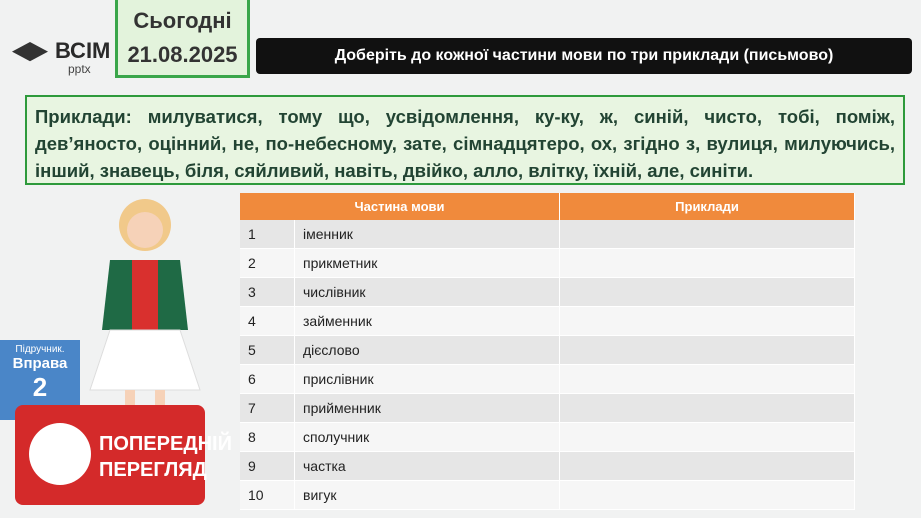 This screenshot has height=518, width=921. I want to click on part-of-speech: займенник, so click(427, 321).